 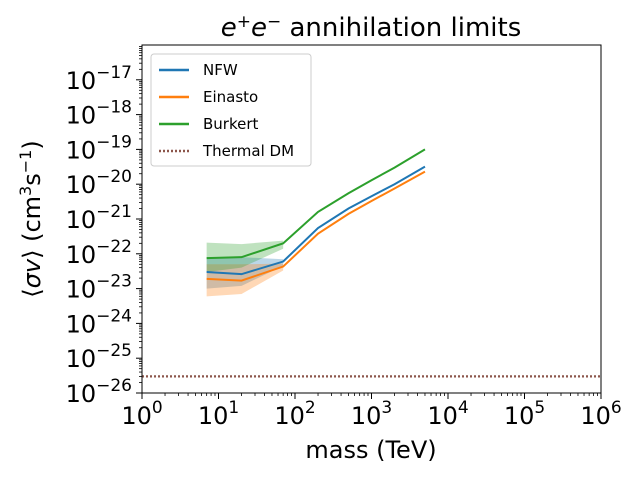 What do you see at coordinates (99, 322) in the screenshot?
I see `y-tick-label: 10−24` at bounding box center [99, 322].